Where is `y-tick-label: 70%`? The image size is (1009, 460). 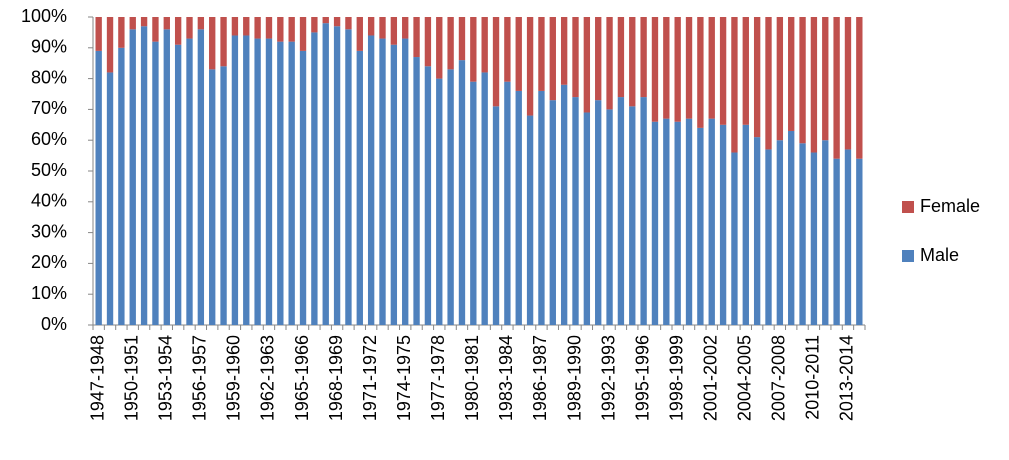 y-tick-label: 70% is located at coordinates (49, 108).